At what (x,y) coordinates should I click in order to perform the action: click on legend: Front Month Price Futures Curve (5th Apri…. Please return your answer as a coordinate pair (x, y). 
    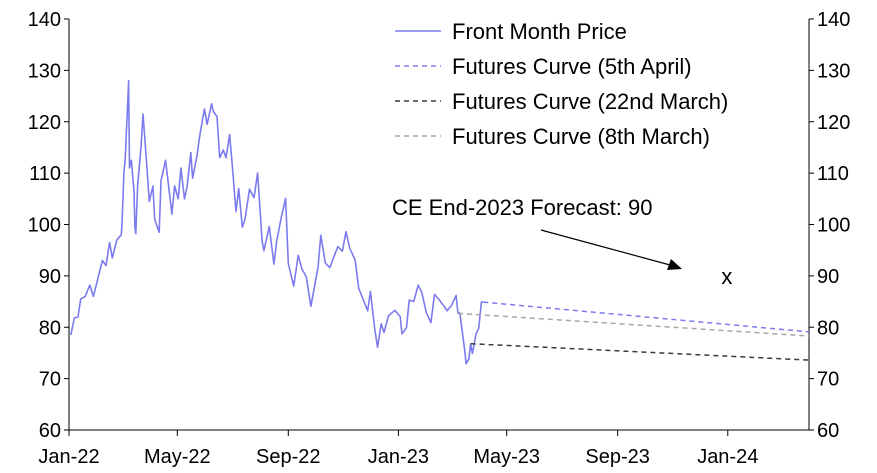
    Looking at the image, I should click on (561, 84).